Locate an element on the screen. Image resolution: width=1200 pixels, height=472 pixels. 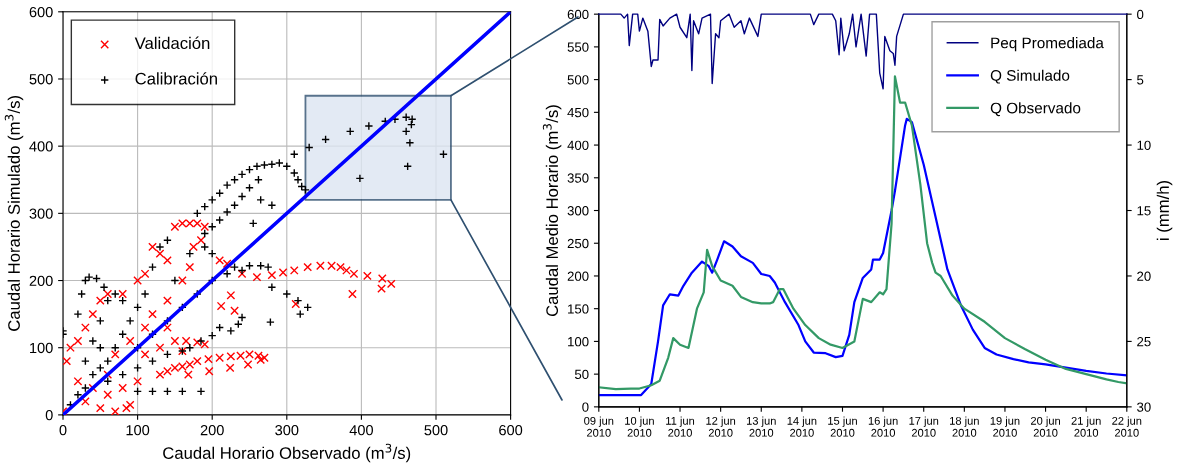
x-tick-label: 300 is located at coordinates (287, 430).